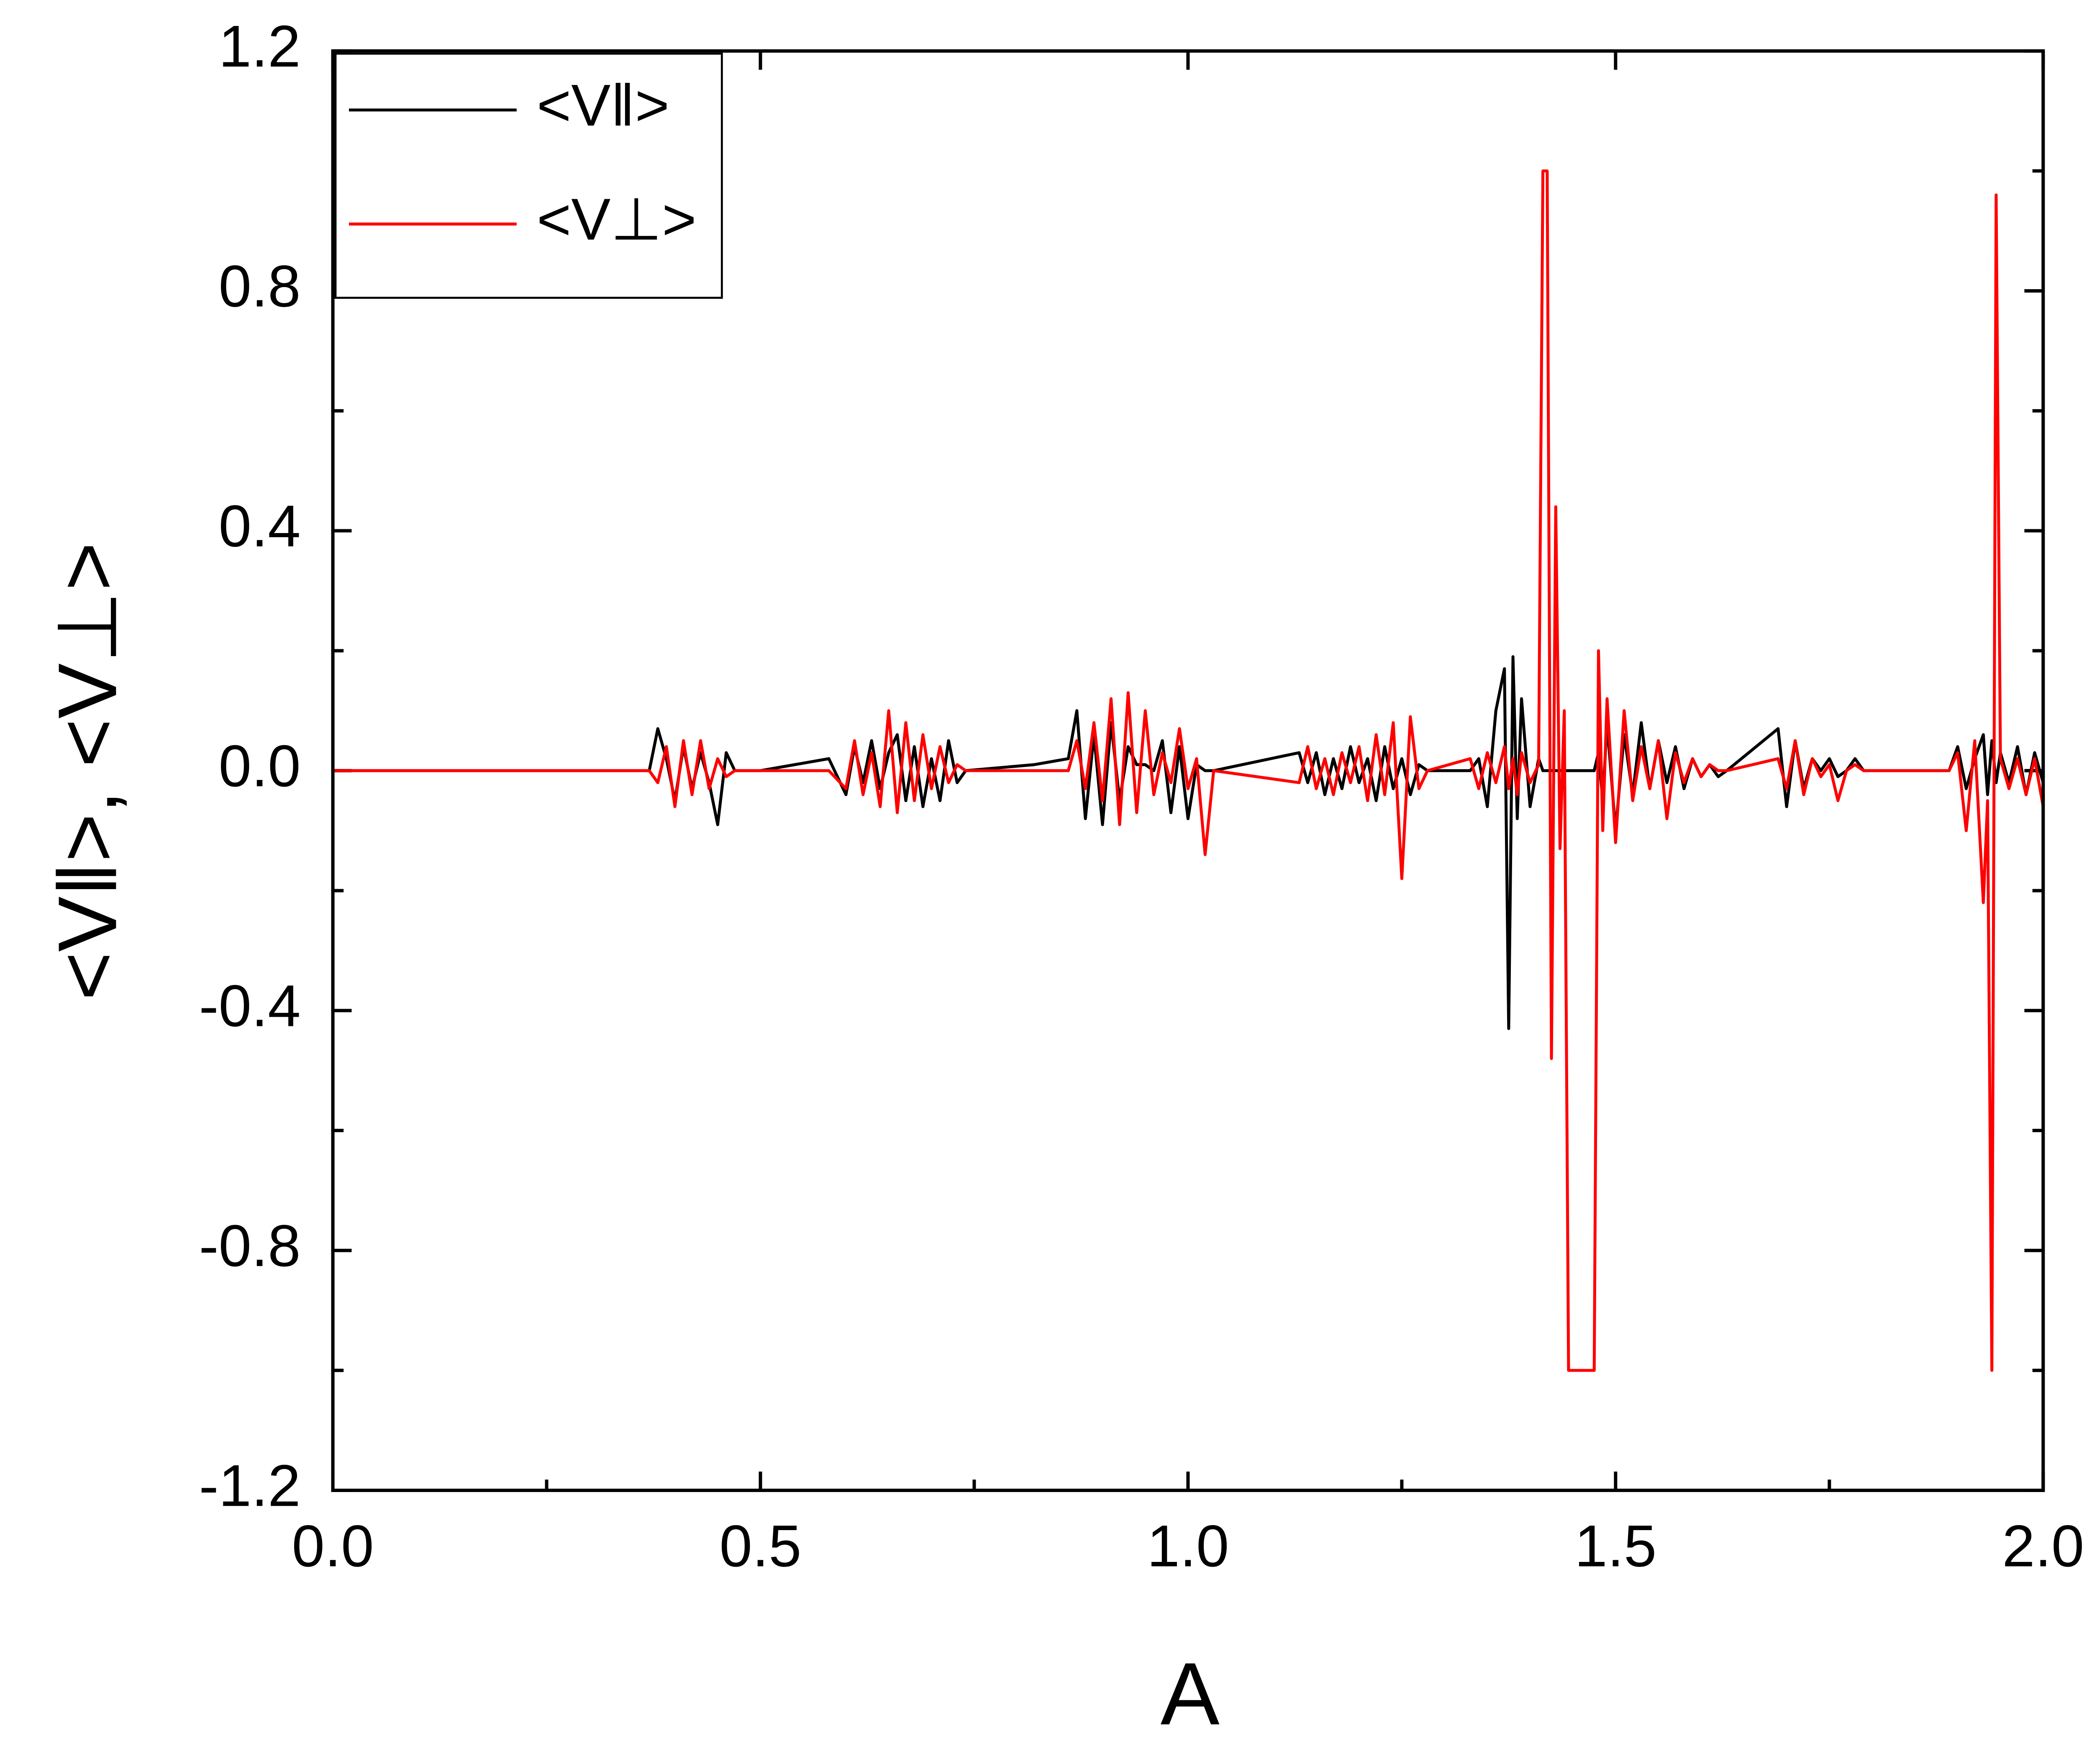  Describe the element at coordinates (617, 219) in the screenshot. I see `legend-label: <V⊥>` at that location.